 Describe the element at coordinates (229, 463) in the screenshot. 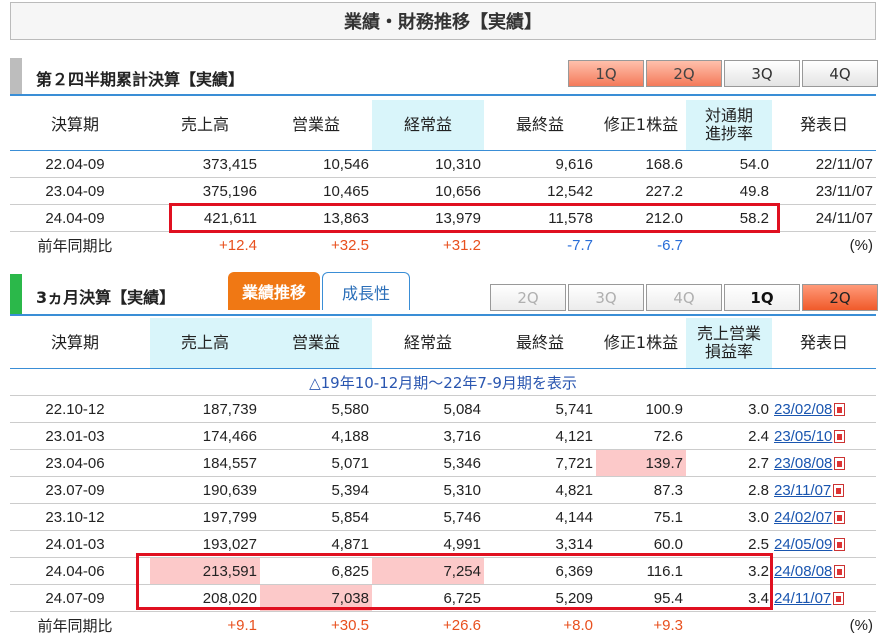

I see `cell-sales: 184,557` at that location.